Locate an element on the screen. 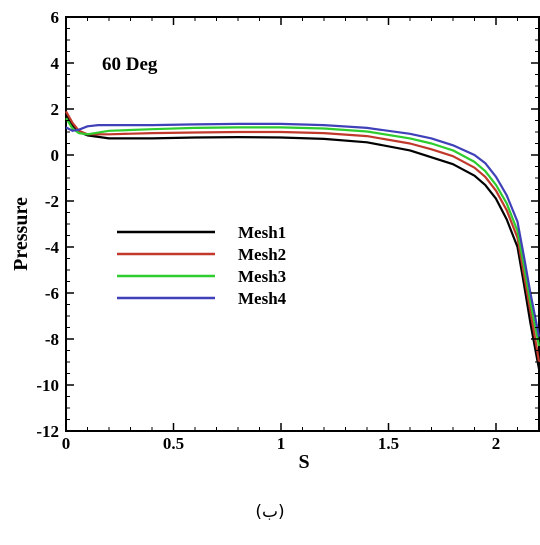  x-axis-title: S is located at coordinates (303, 462).